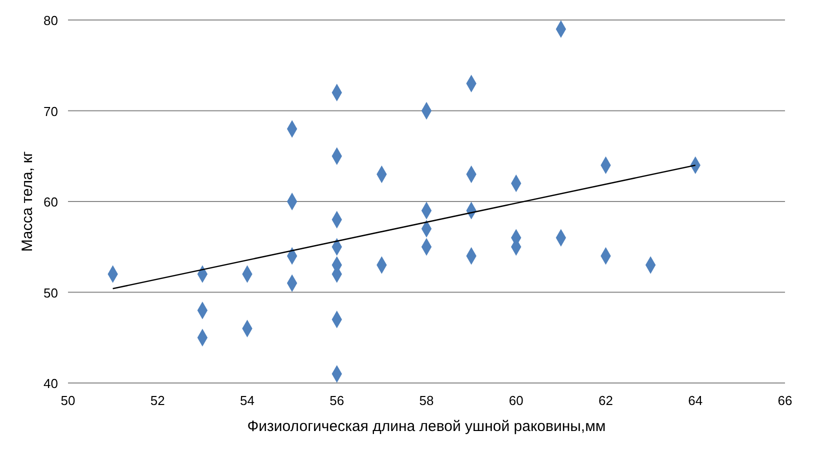  Describe the element at coordinates (51, 111) in the screenshot. I see `y-tick-label: 70` at that location.